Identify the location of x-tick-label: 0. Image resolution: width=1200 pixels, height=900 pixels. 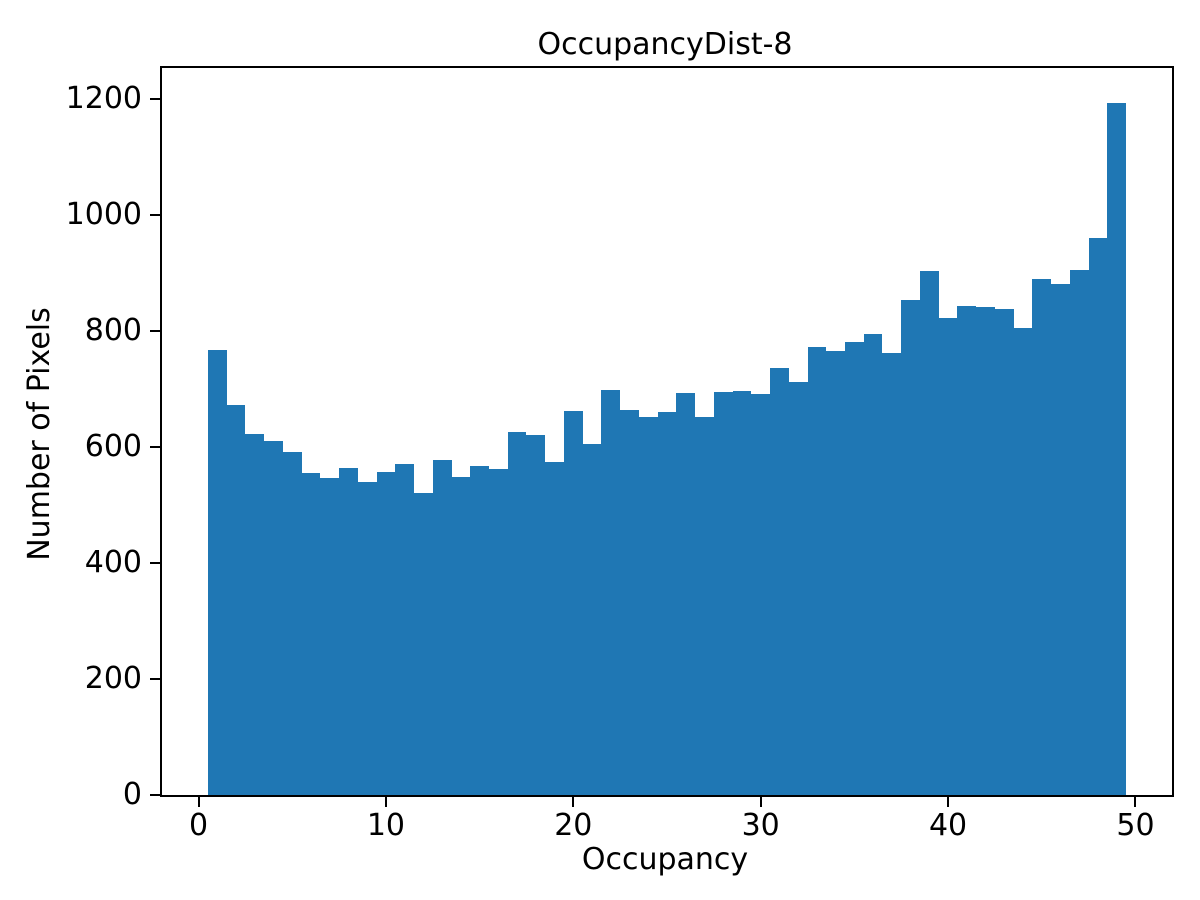
(198, 825).